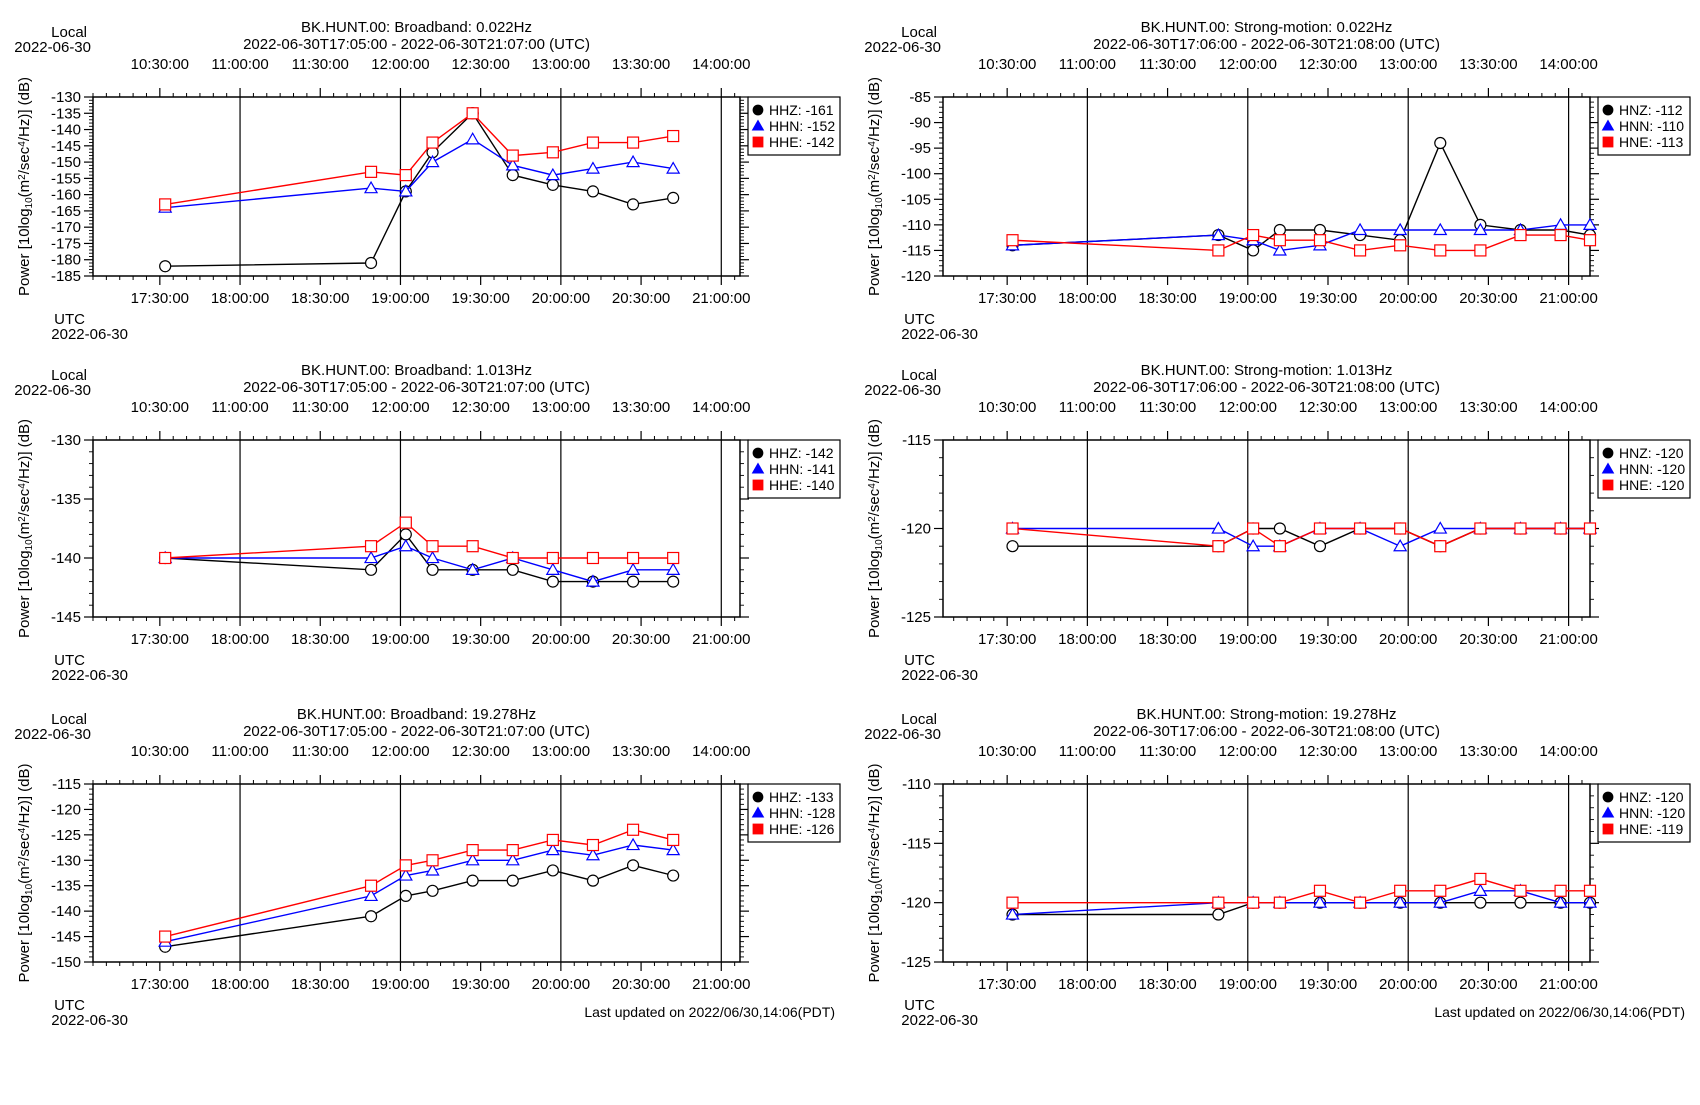 The image size is (1700, 1105). Describe the element at coordinates (24, 252) in the screenshot. I see `y-axis-label-part: Power [10log` at that location.